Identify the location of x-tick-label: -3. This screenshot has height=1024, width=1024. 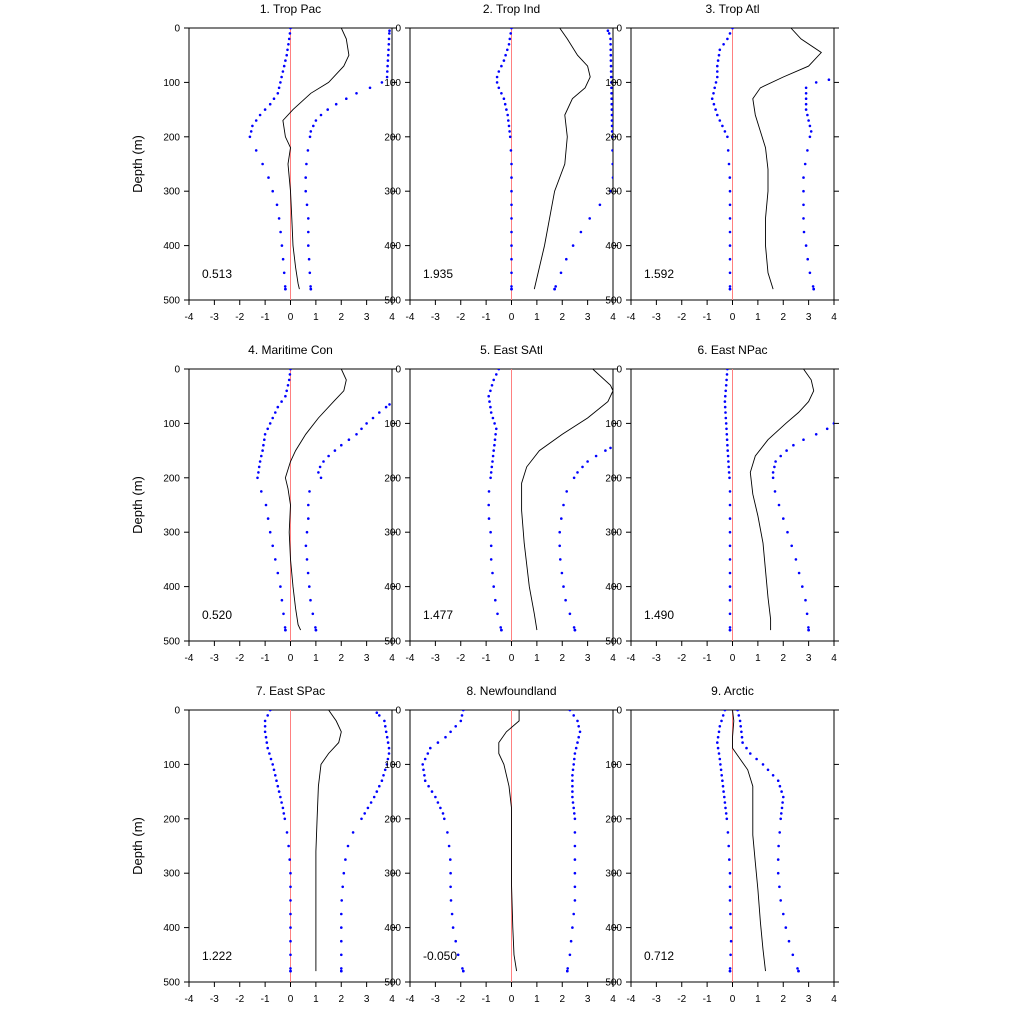
(656, 317).